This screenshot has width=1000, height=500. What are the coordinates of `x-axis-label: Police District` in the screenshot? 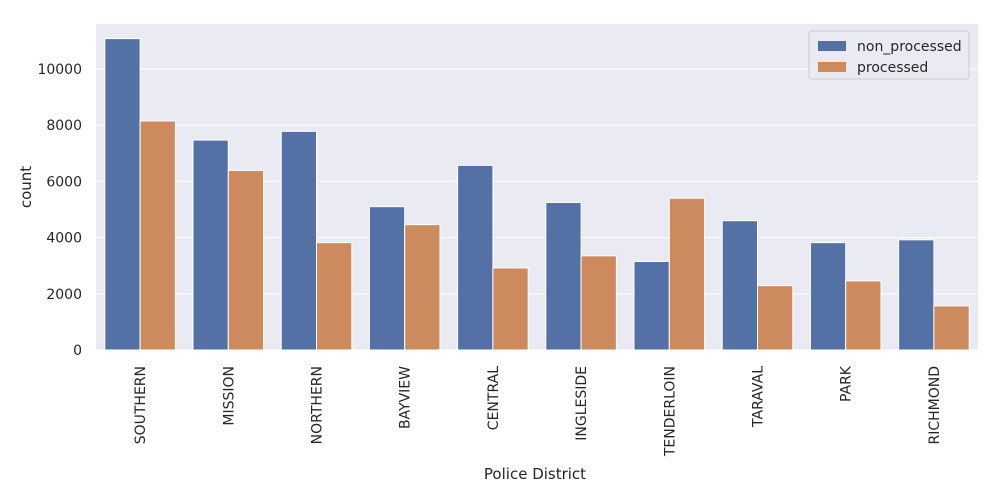 It's located at (535, 474).